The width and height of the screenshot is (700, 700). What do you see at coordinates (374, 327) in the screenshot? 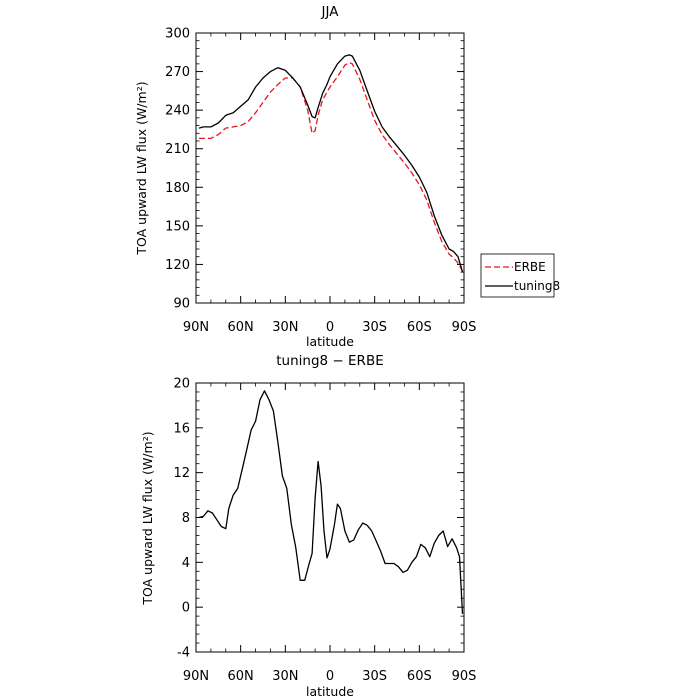
I see `top-x-tick-label: 30S` at bounding box center [374, 327].